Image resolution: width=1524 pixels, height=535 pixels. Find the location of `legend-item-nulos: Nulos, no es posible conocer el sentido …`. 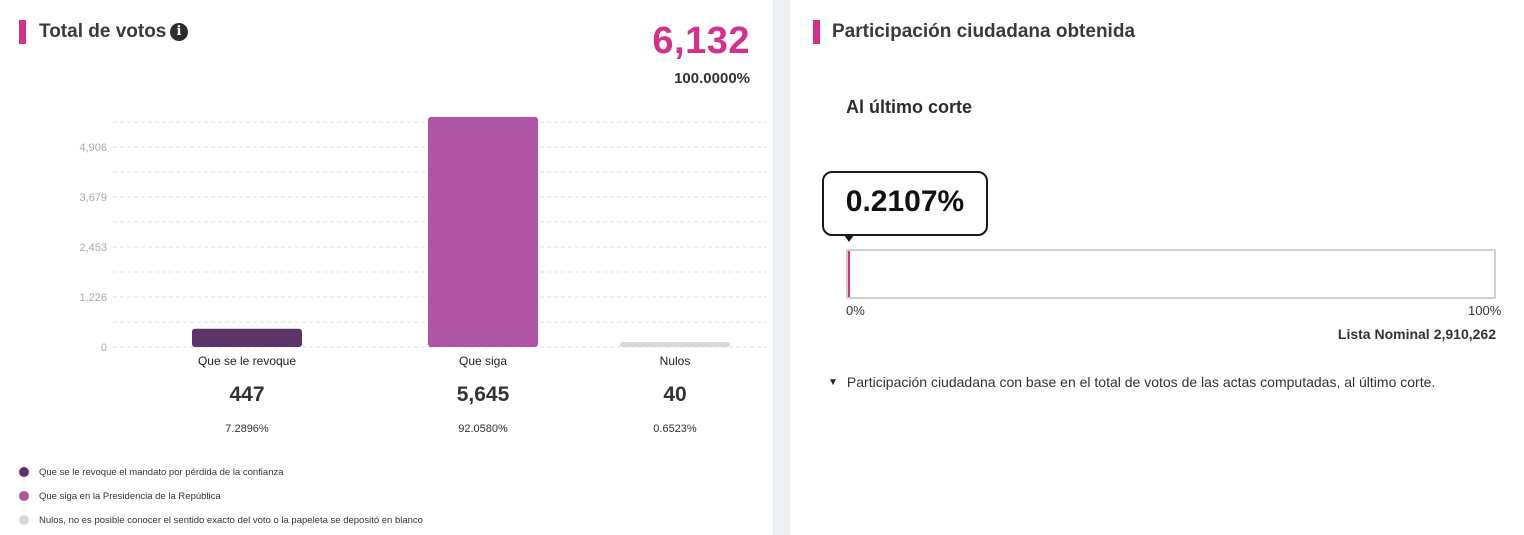

legend-item-nulos: Nulos, no es posible conocer el sentido … is located at coordinates (221, 520).